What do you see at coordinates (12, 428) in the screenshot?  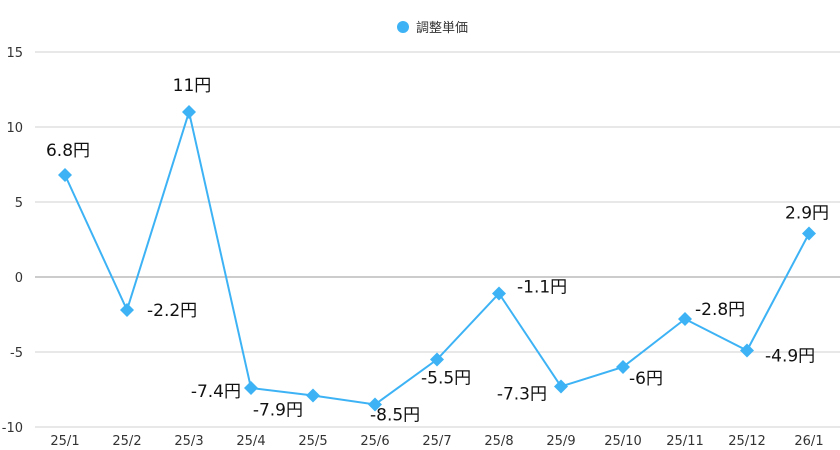 I see `y-tick-label: -10` at bounding box center [12, 428].